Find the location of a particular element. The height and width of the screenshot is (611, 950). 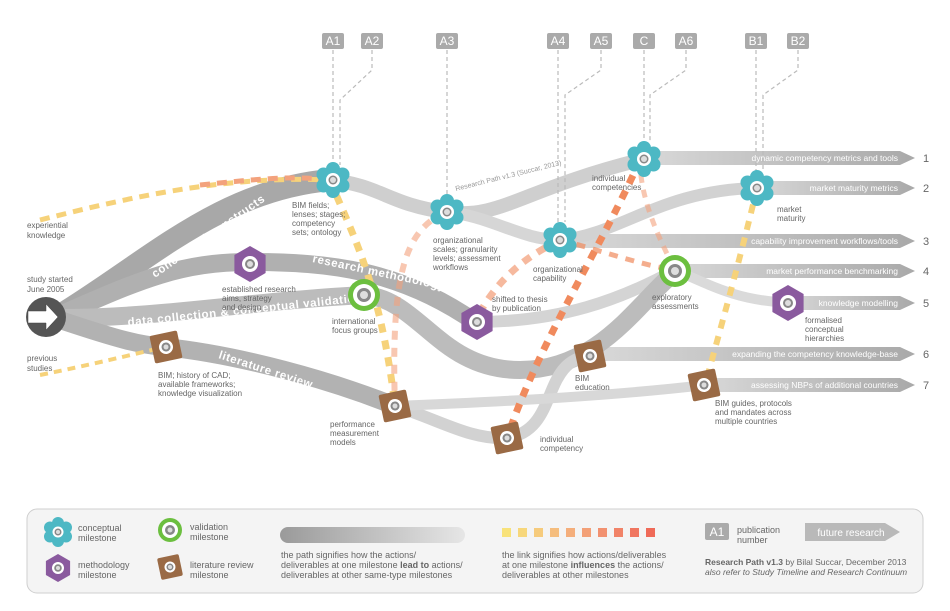

svg-text: A4 is located at coordinates (558, 41).